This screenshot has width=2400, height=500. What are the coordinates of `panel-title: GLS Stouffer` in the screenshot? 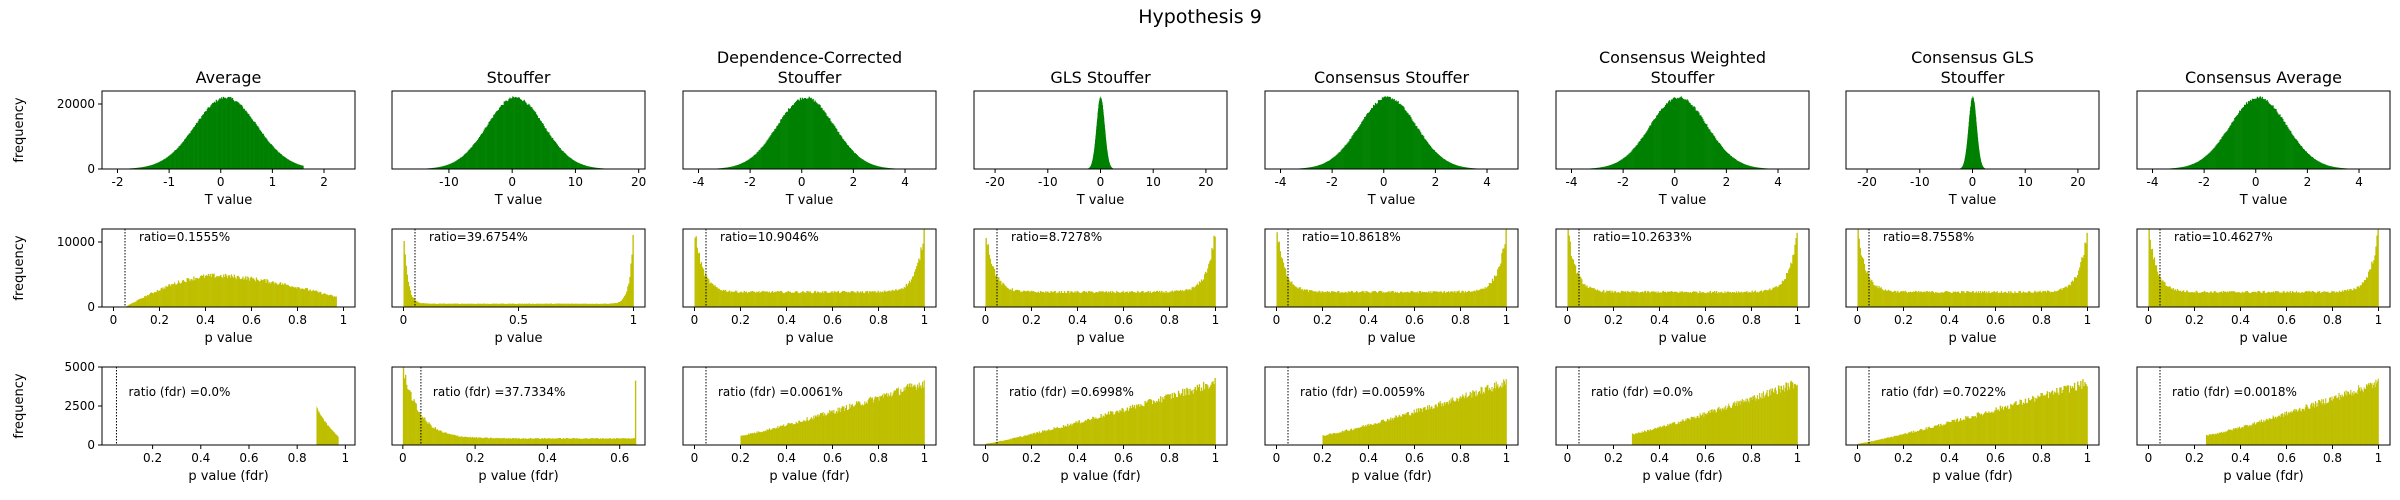 It's located at (1100, 77).